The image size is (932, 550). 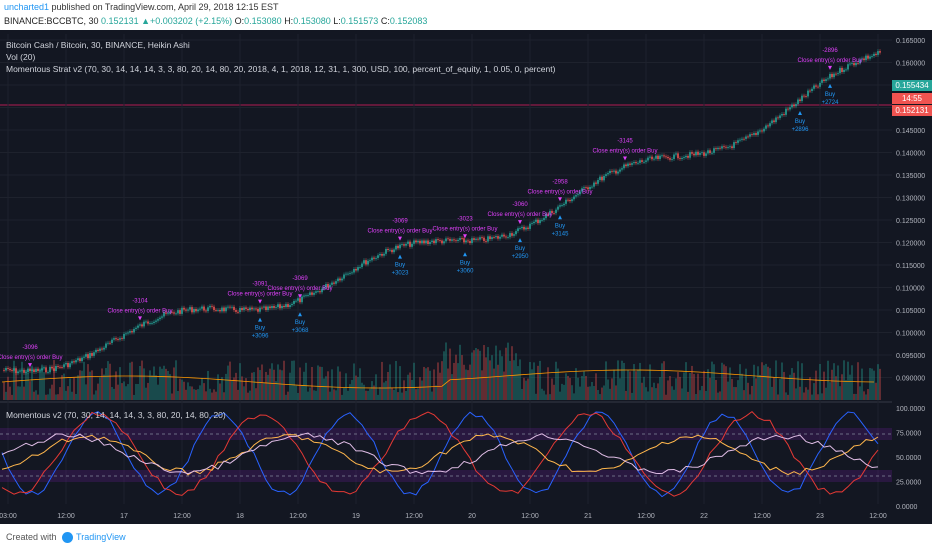 What do you see at coordinates (101, 537) in the screenshot?
I see `tradingview-link: TradingView` at bounding box center [101, 537].